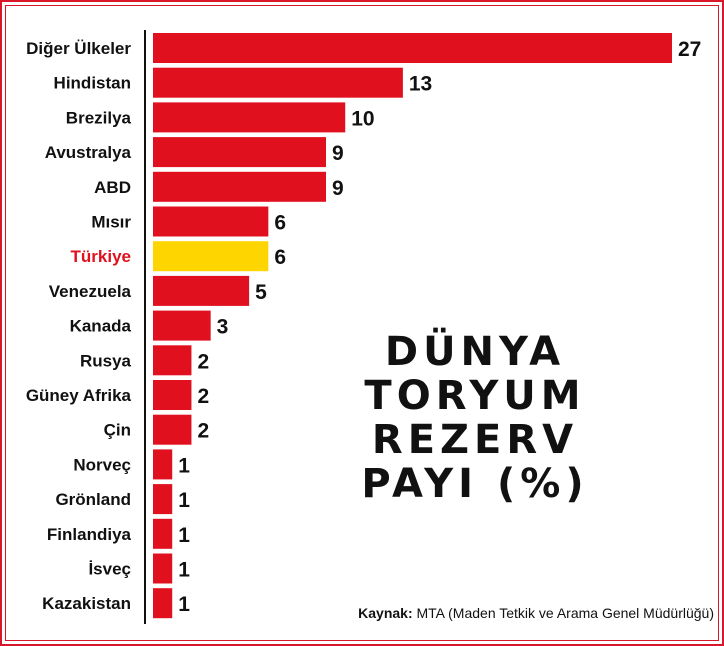  Describe the element at coordinates (112, 187) in the screenshot. I see `category-label-abd: ABD` at that location.